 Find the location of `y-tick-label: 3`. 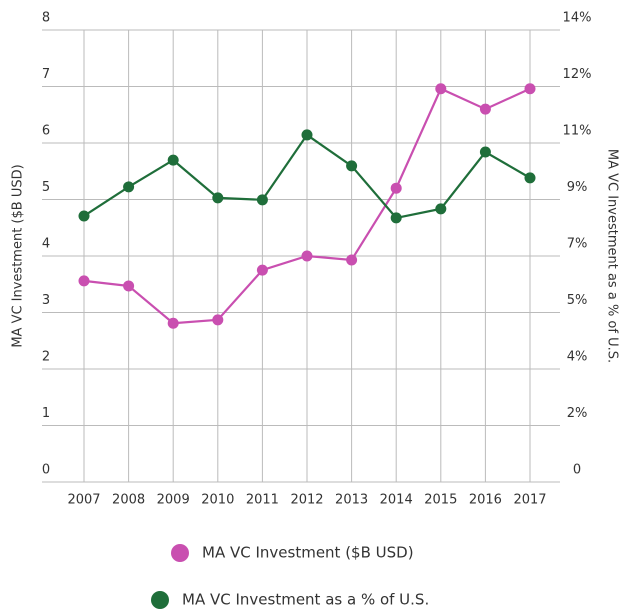

y-tick-label: 3 is located at coordinates (46, 300).